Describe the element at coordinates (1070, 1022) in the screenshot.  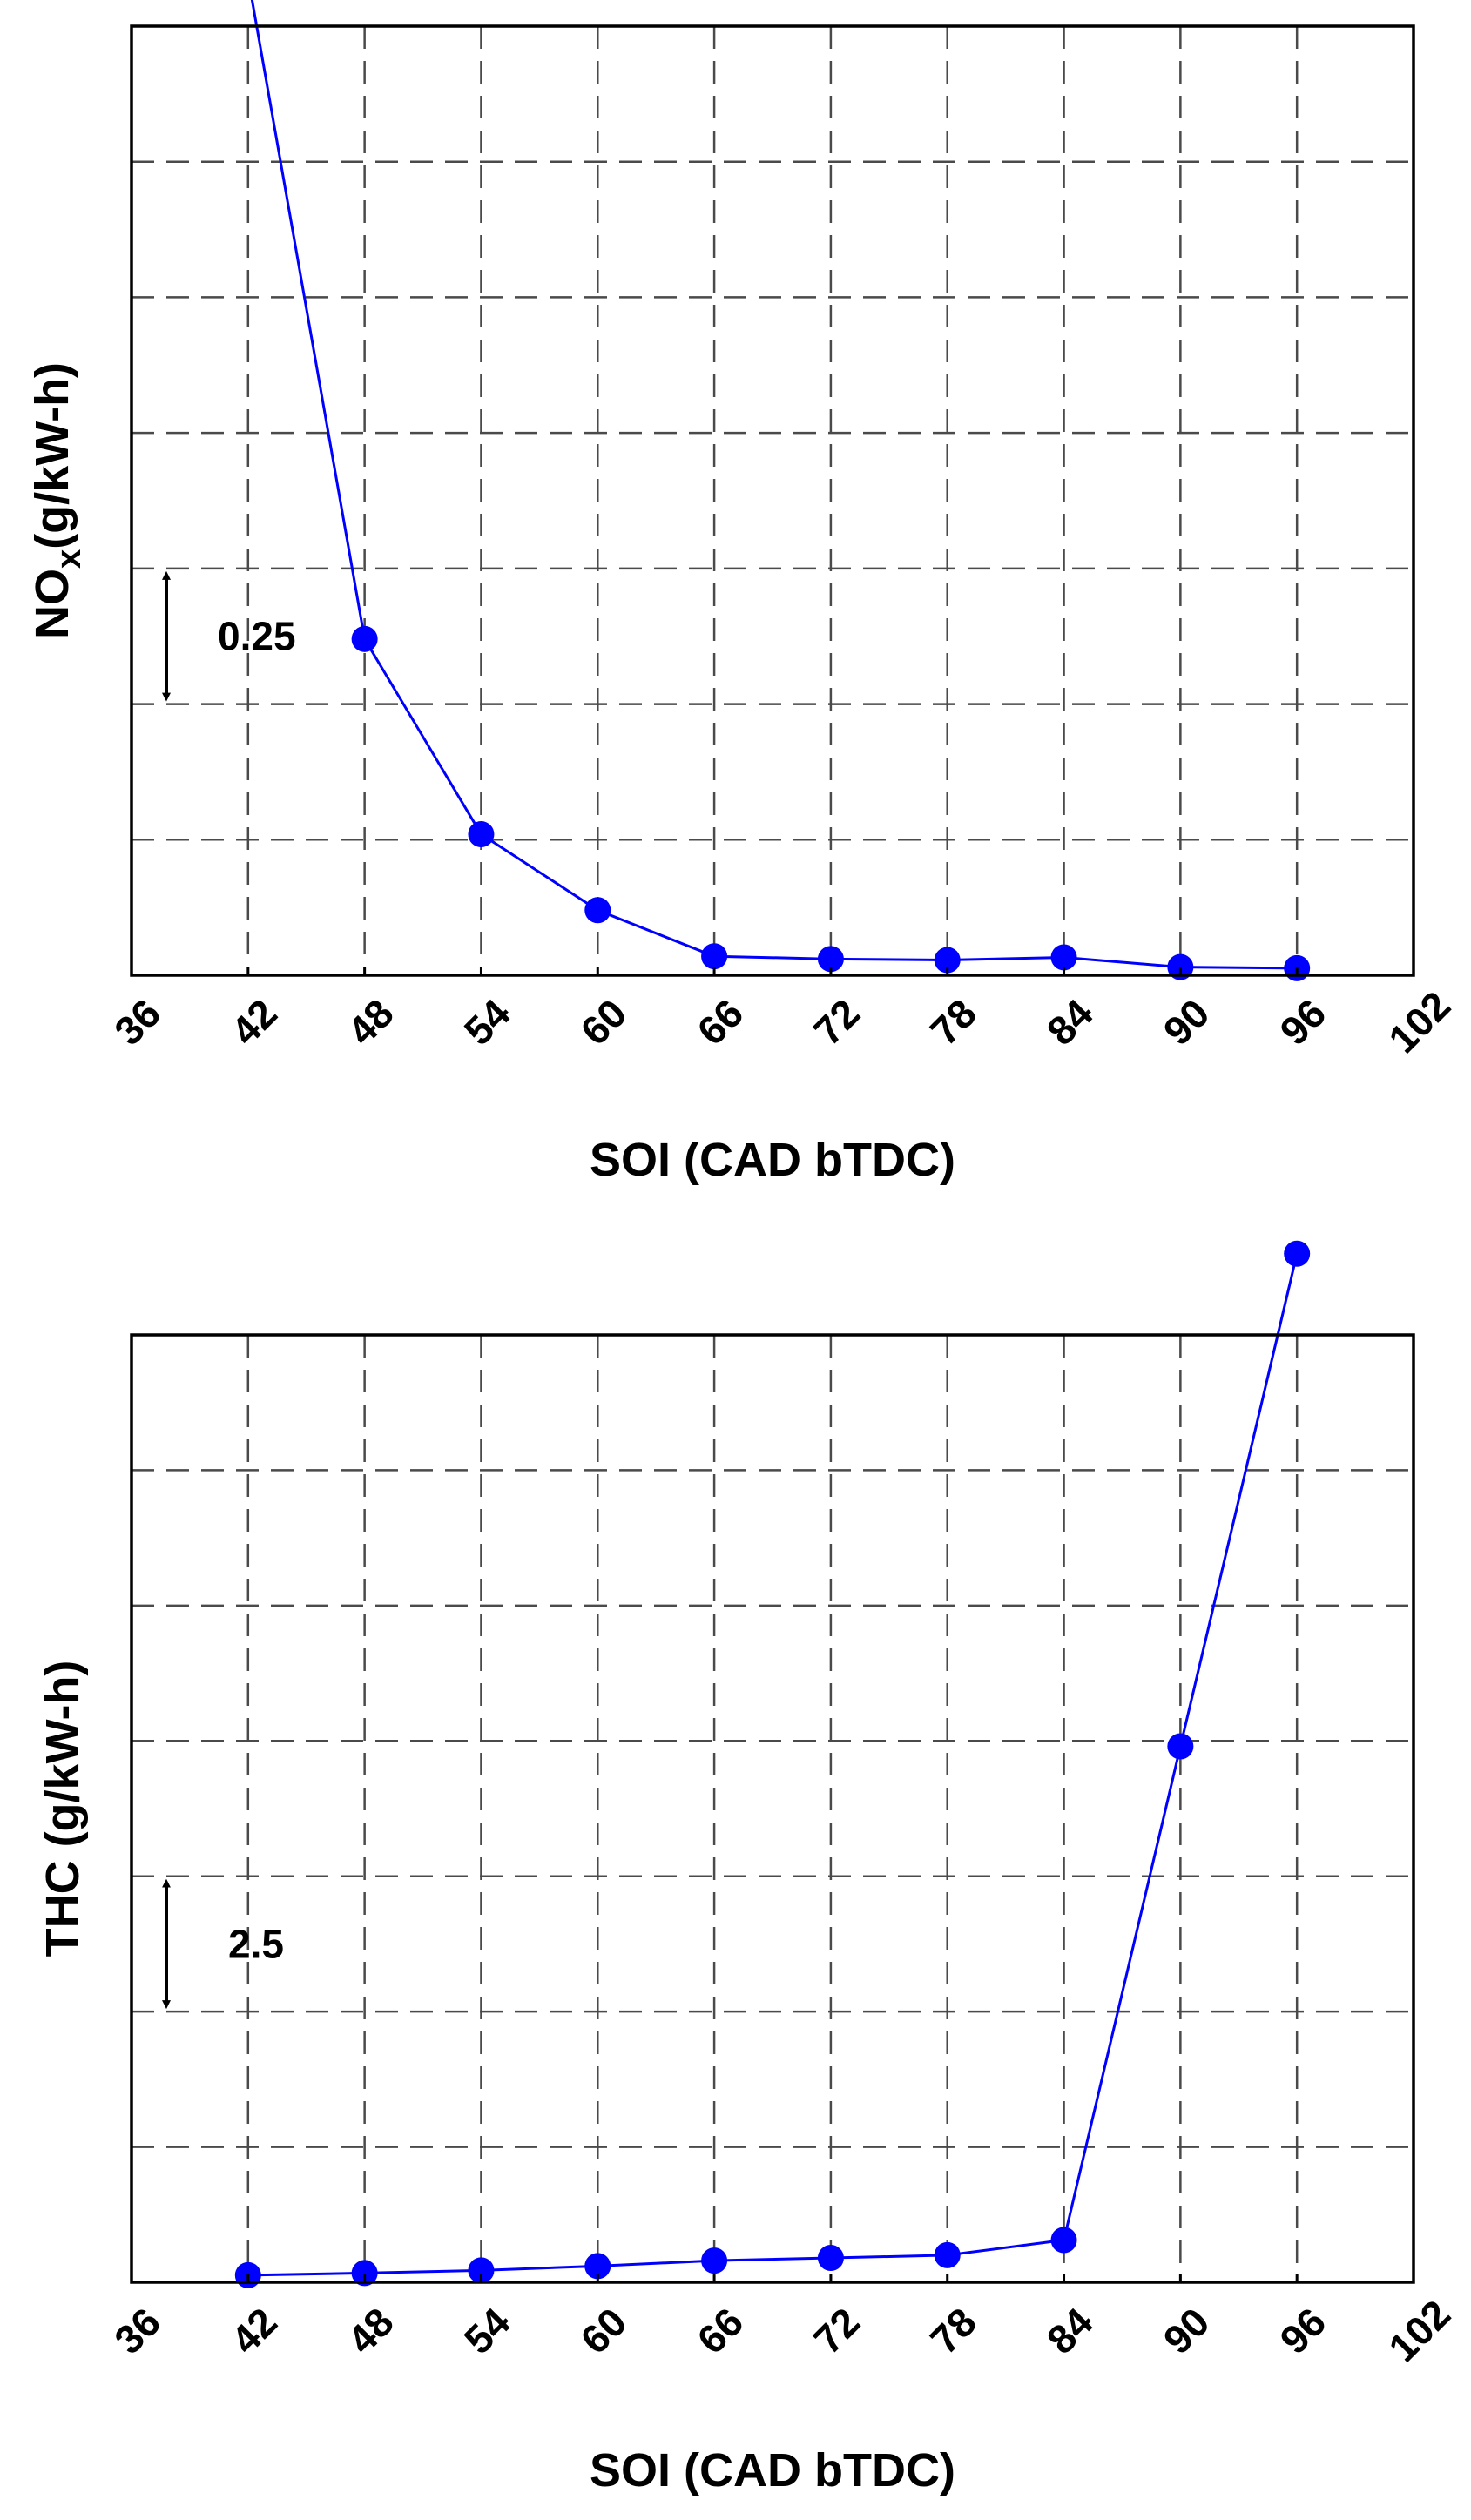
I see `nox-x-tick-label: 84` at that location.